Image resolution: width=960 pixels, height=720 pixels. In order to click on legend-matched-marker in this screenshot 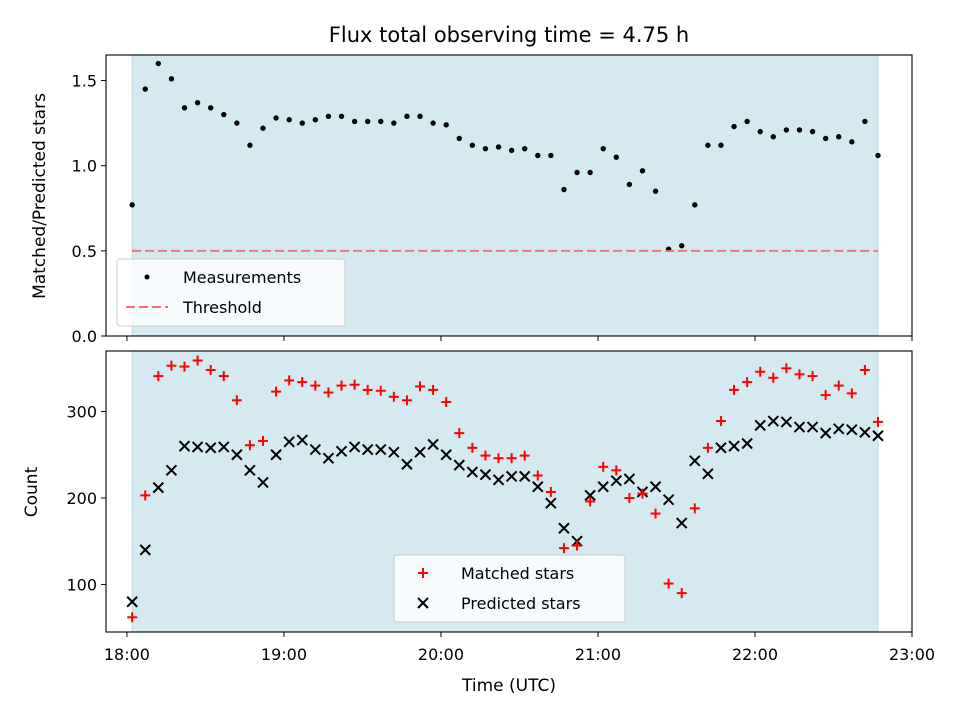, I will do `click(423, 573)`.